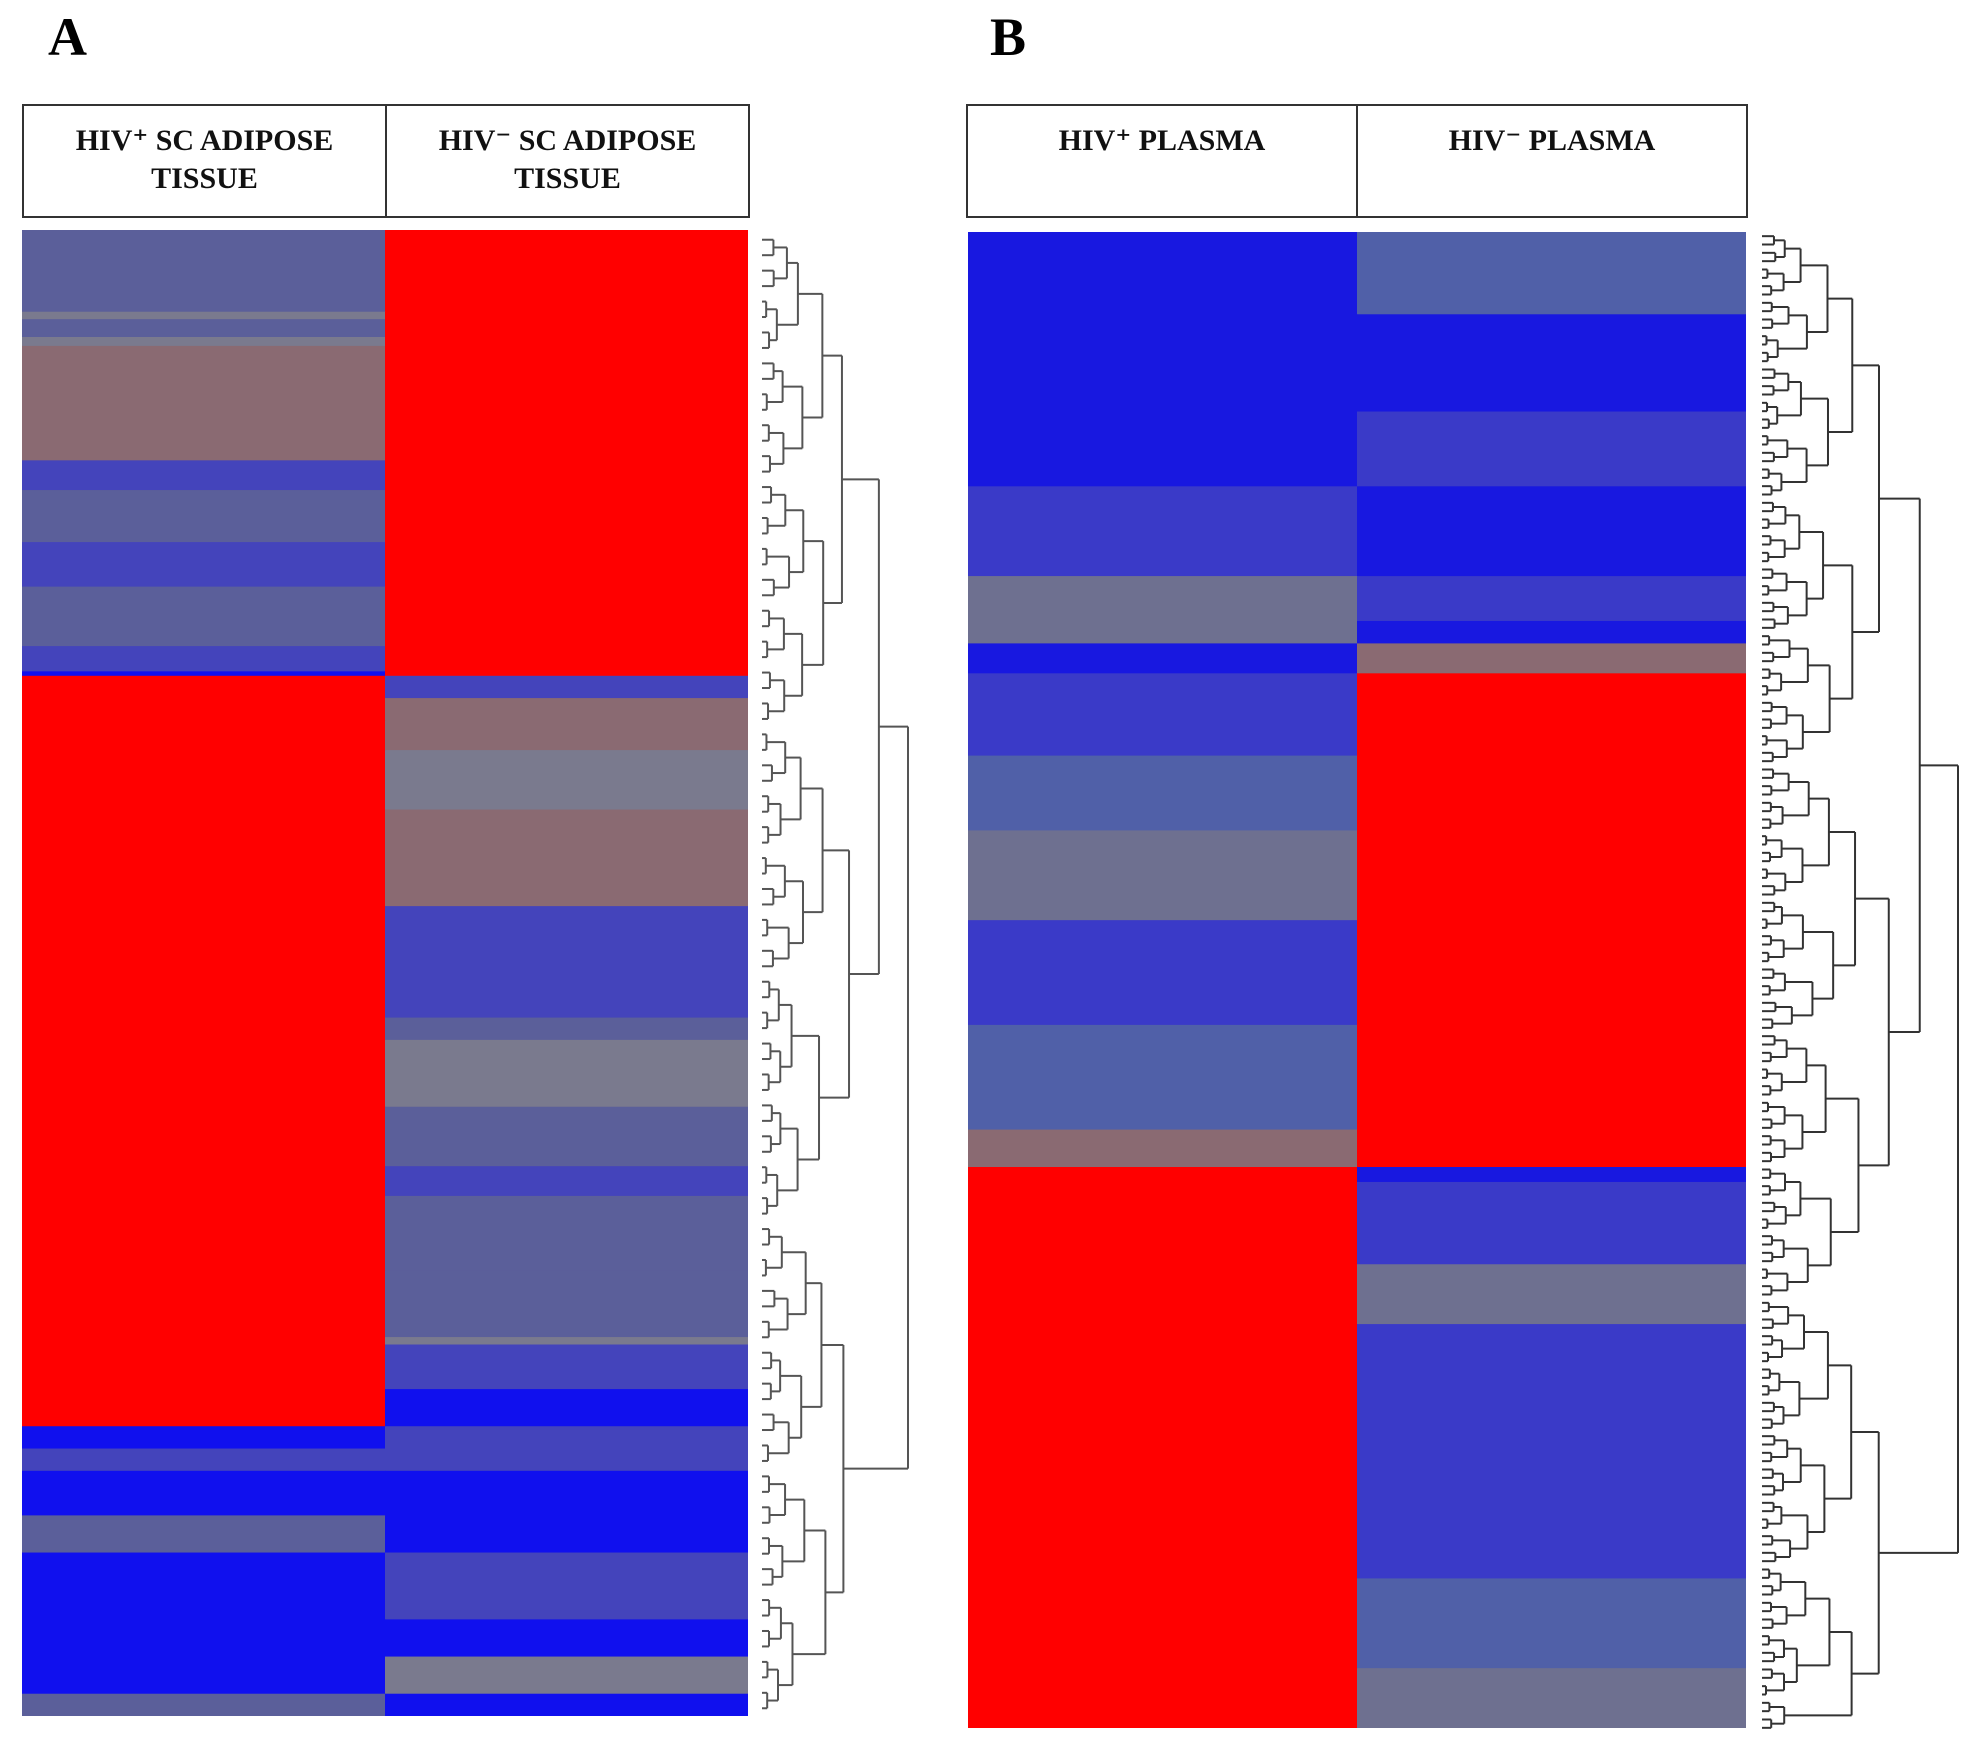 Image resolution: width=1963 pixels, height=1743 pixels. Describe the element at coordinates (1860, 982) in the screenshot. I see `panel-b-dendrogram` at that location.